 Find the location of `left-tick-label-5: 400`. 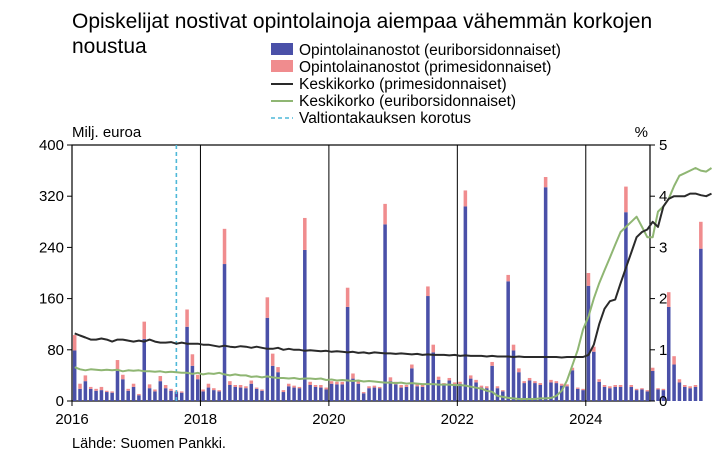

left-tick-label-5: 400 is located at coordinates (51, 145).